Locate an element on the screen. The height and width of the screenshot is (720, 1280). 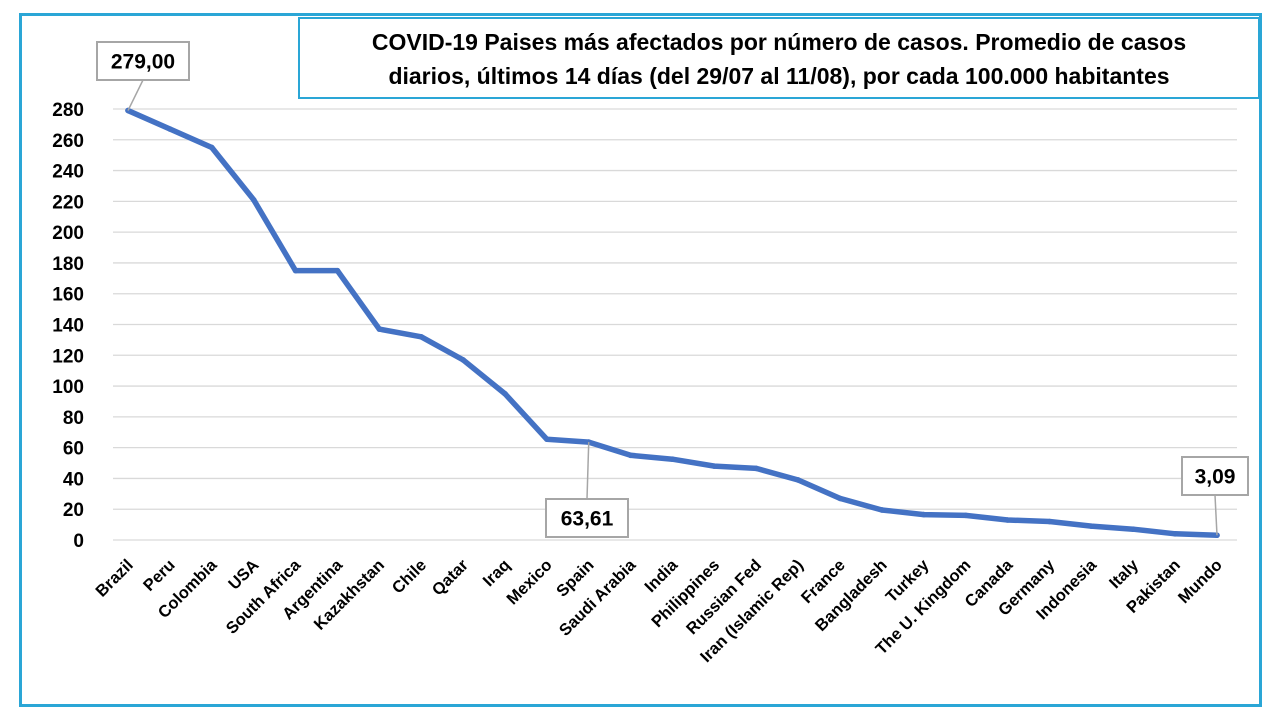
callout-label: 63,61 is located at coordinates (587, 519).